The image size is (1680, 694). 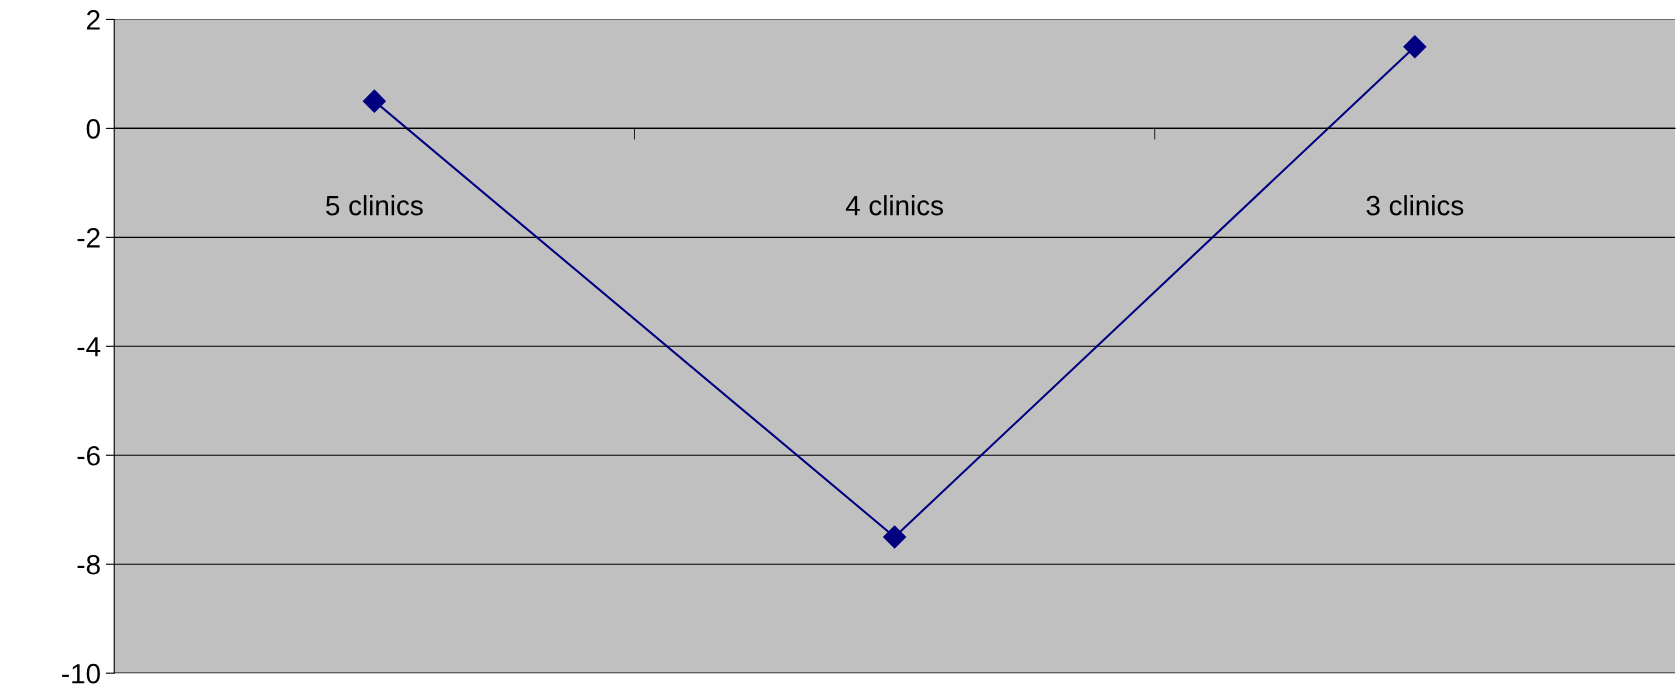 I want to click on y-tick-label: -2, so click(x=88, y=238).